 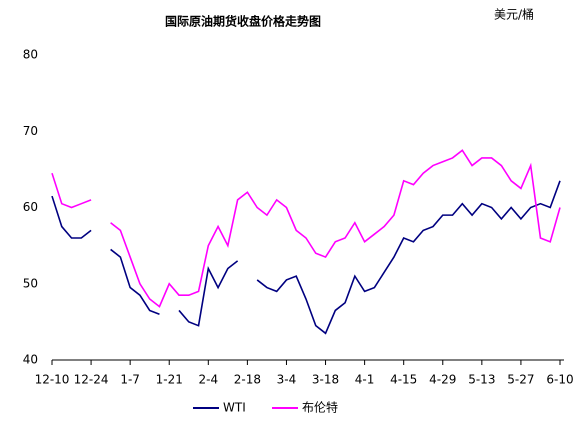 What do you see at coordinates (481, 380) in the screenshot?
I see `x-tick-label: 5-13` at bounding box center [481, 380].